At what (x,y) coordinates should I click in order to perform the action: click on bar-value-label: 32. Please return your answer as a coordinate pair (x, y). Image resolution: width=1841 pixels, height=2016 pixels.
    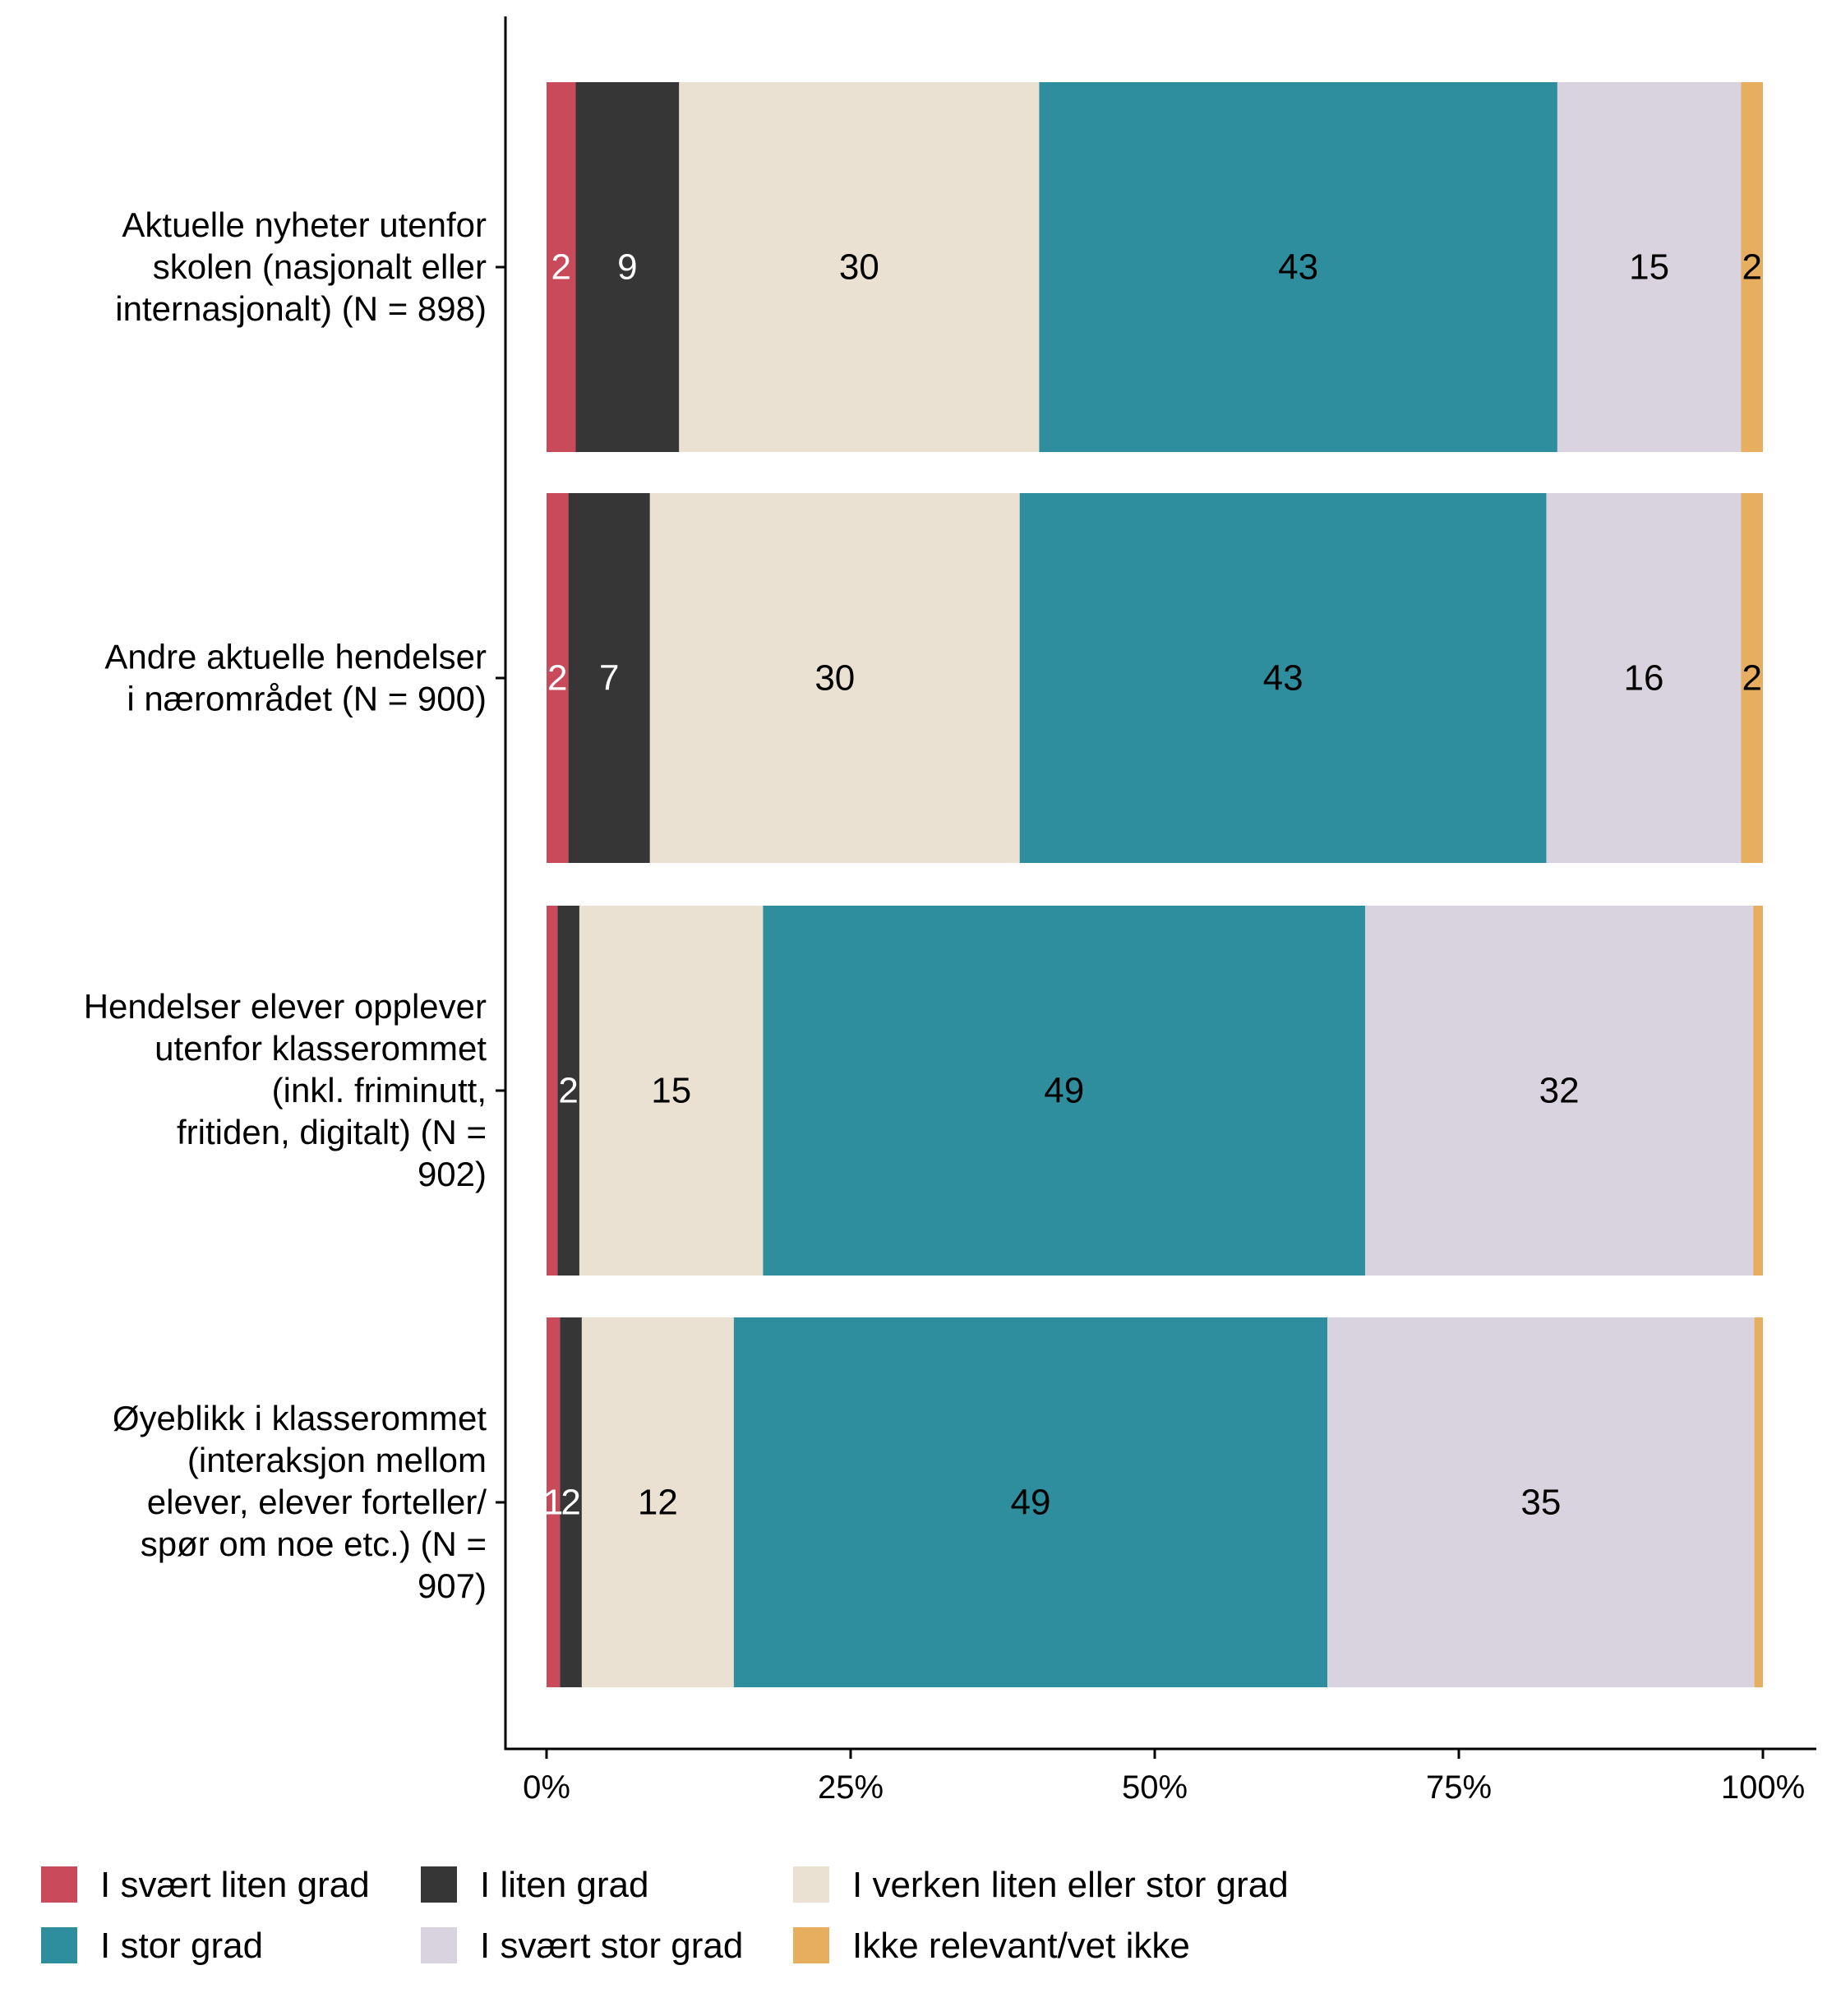
    Looking at the image, I should click on (1559, 1091).